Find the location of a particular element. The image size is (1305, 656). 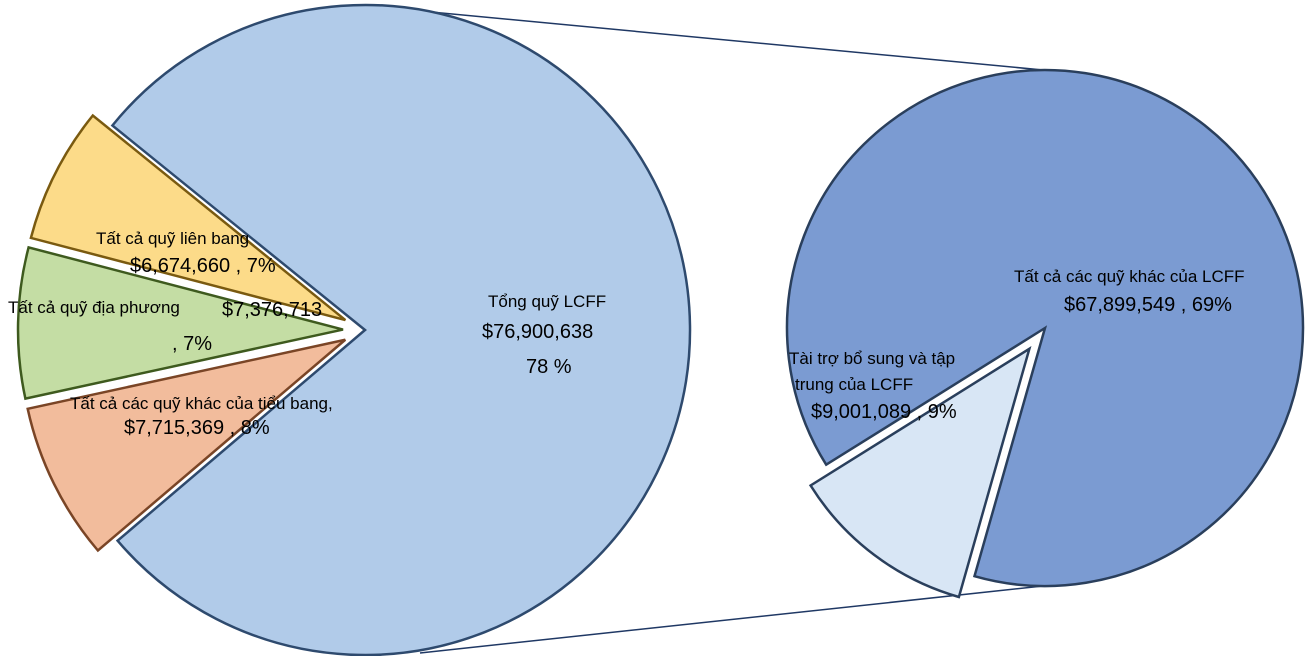

label-supplemental-name-1: Tài trợ bổ sung và tập is located at coordinates (872, 358).